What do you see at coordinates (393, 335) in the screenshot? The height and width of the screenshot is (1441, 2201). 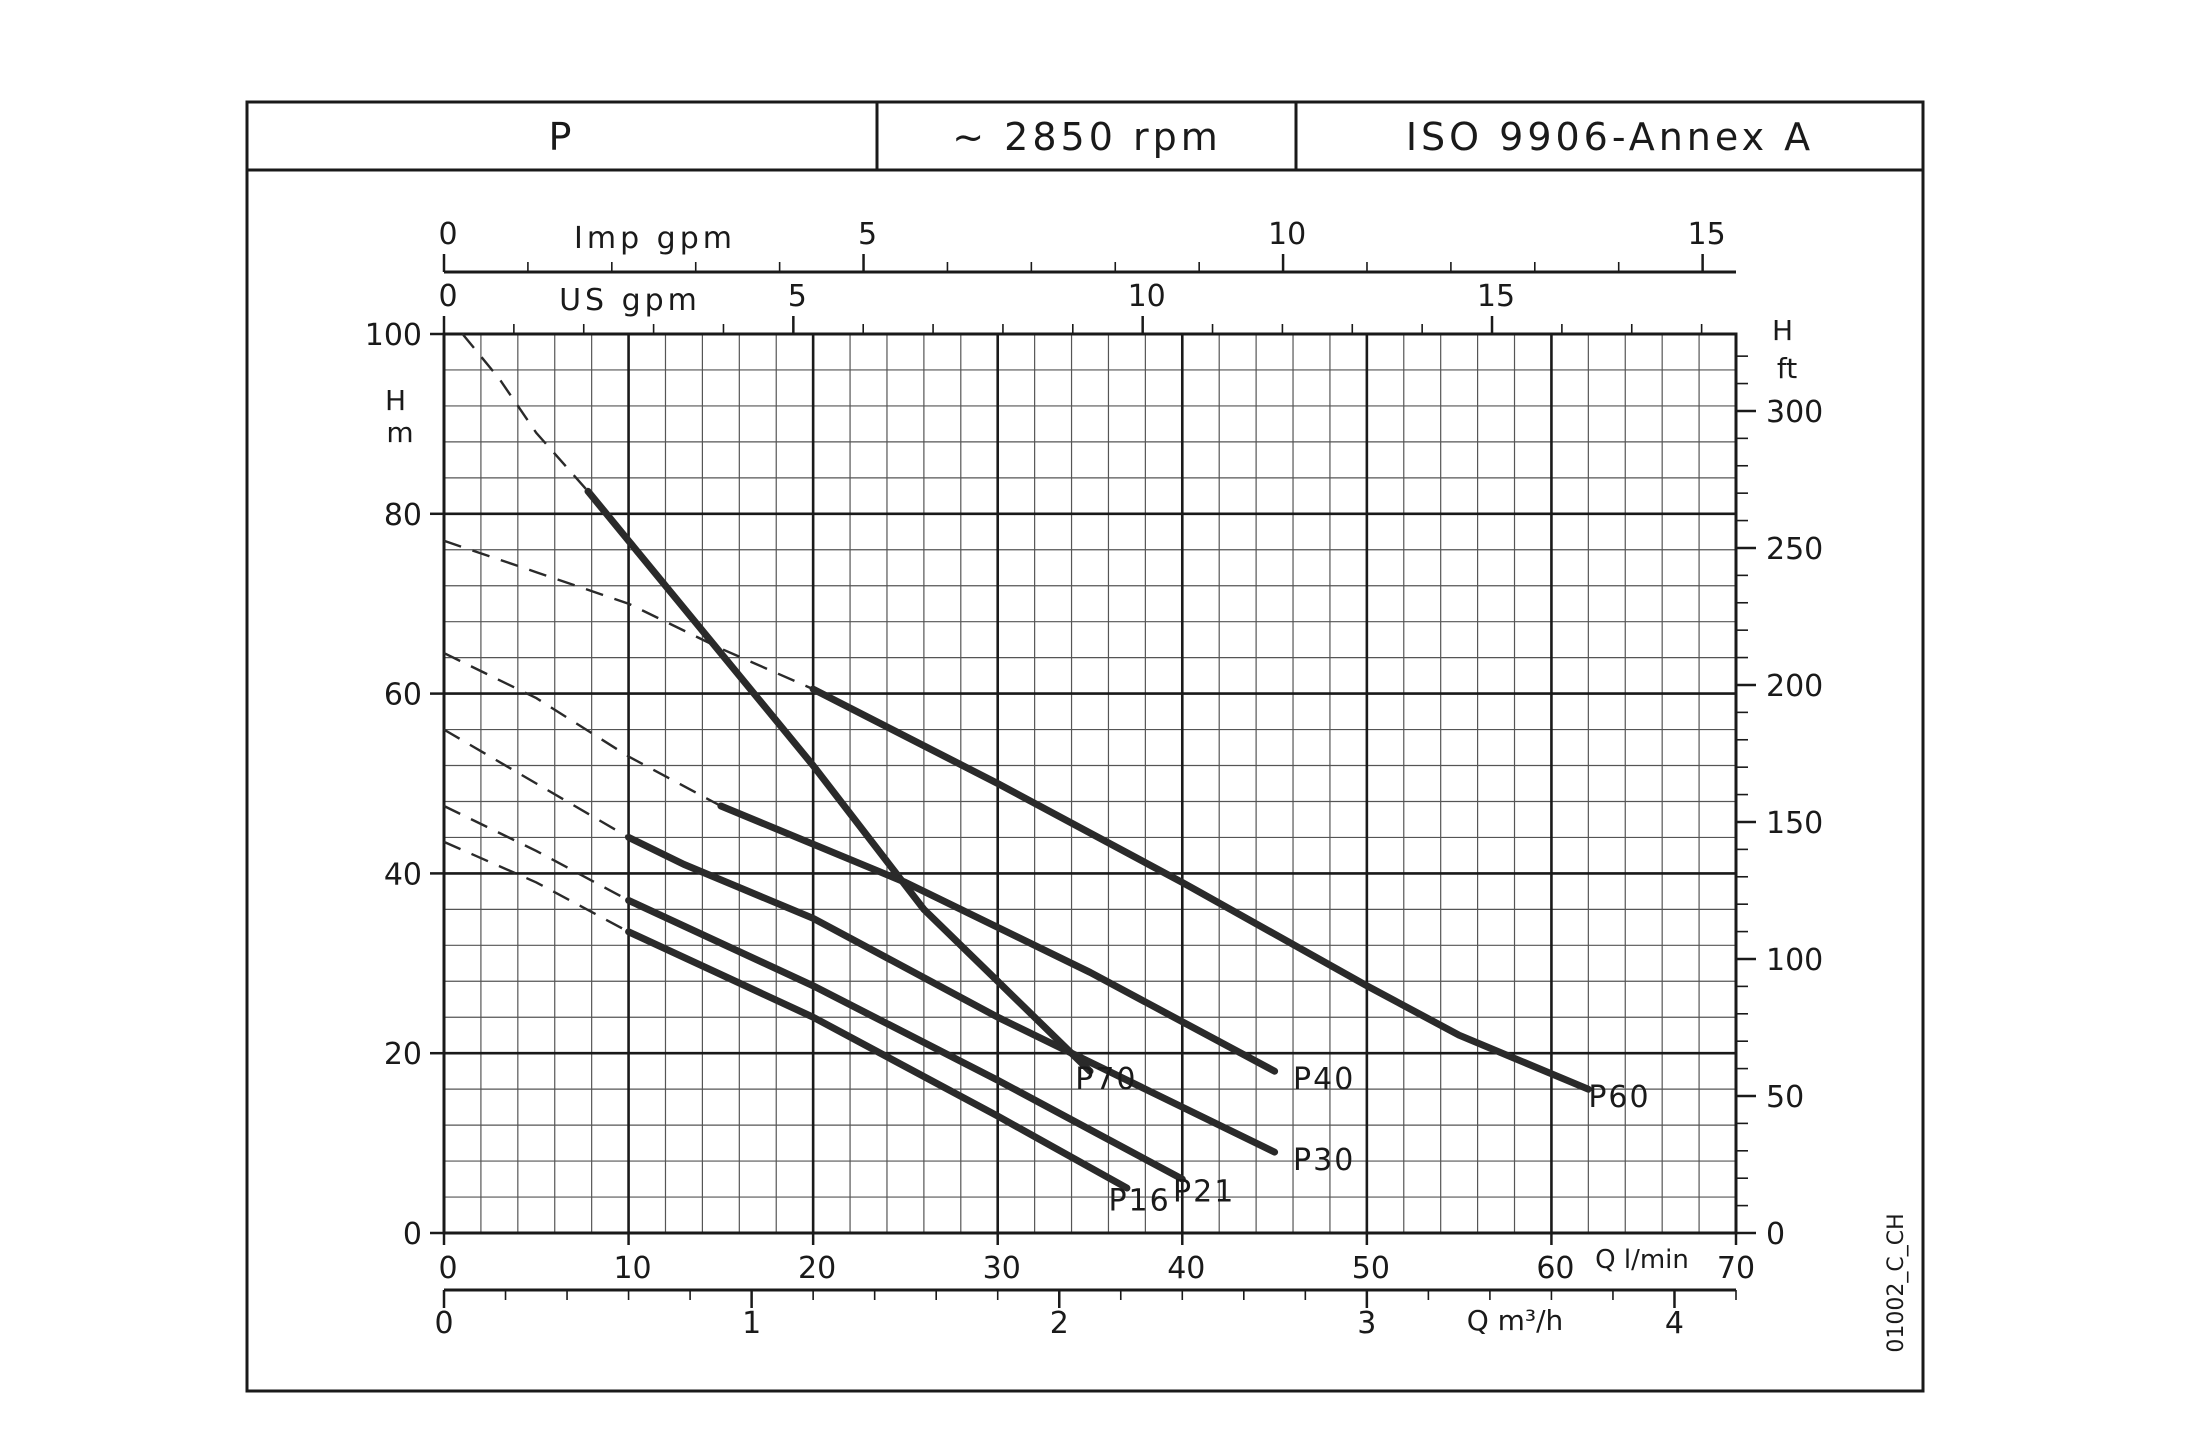 I see `left-tick-label: 100` at bounding box center [393, 335].